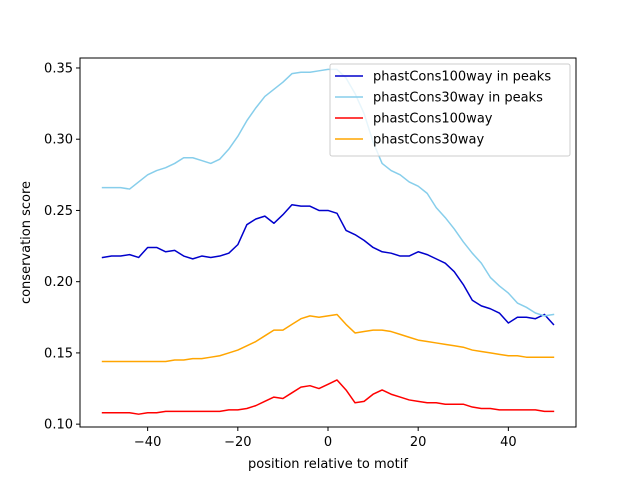 This screenshot has height=480, width=640. I want to click on legend-entry-label: phastCons100way in peaks, so click(462, 77).